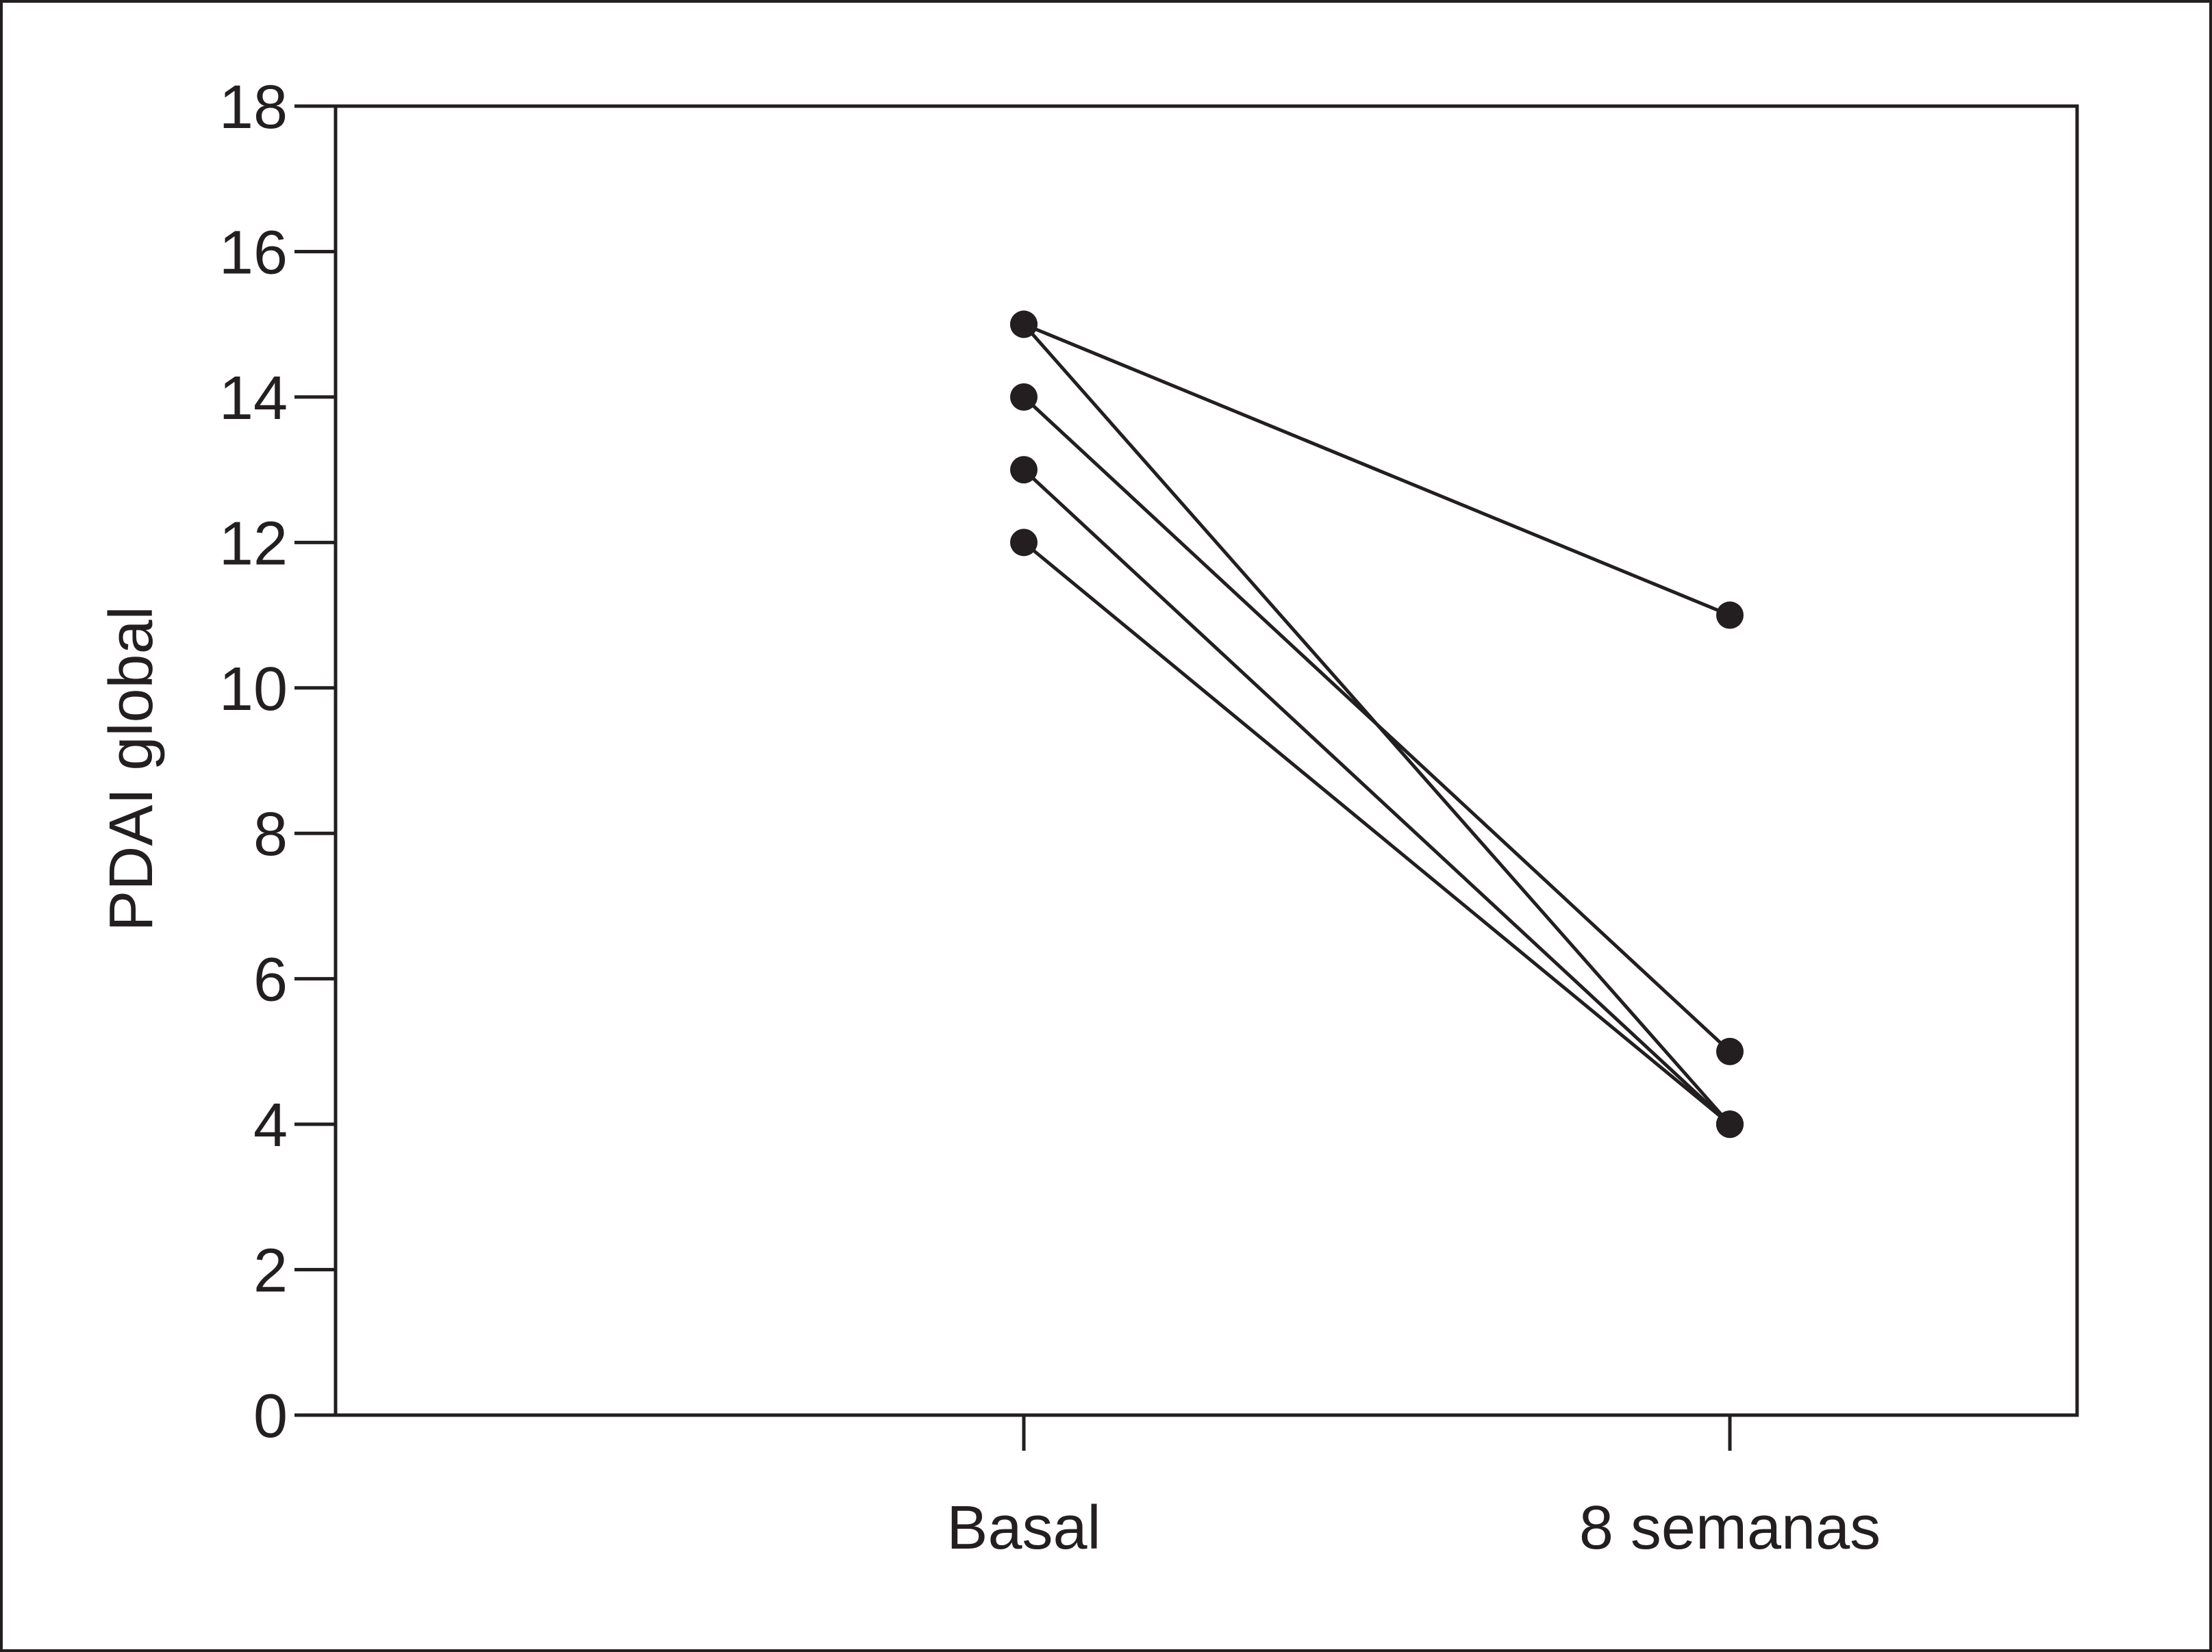 The height and width of the screenshot is (1652, 2212). Describe the element at coordinates (253, 108) in the screenshot. I see `y-tick-label: 18` at that location.